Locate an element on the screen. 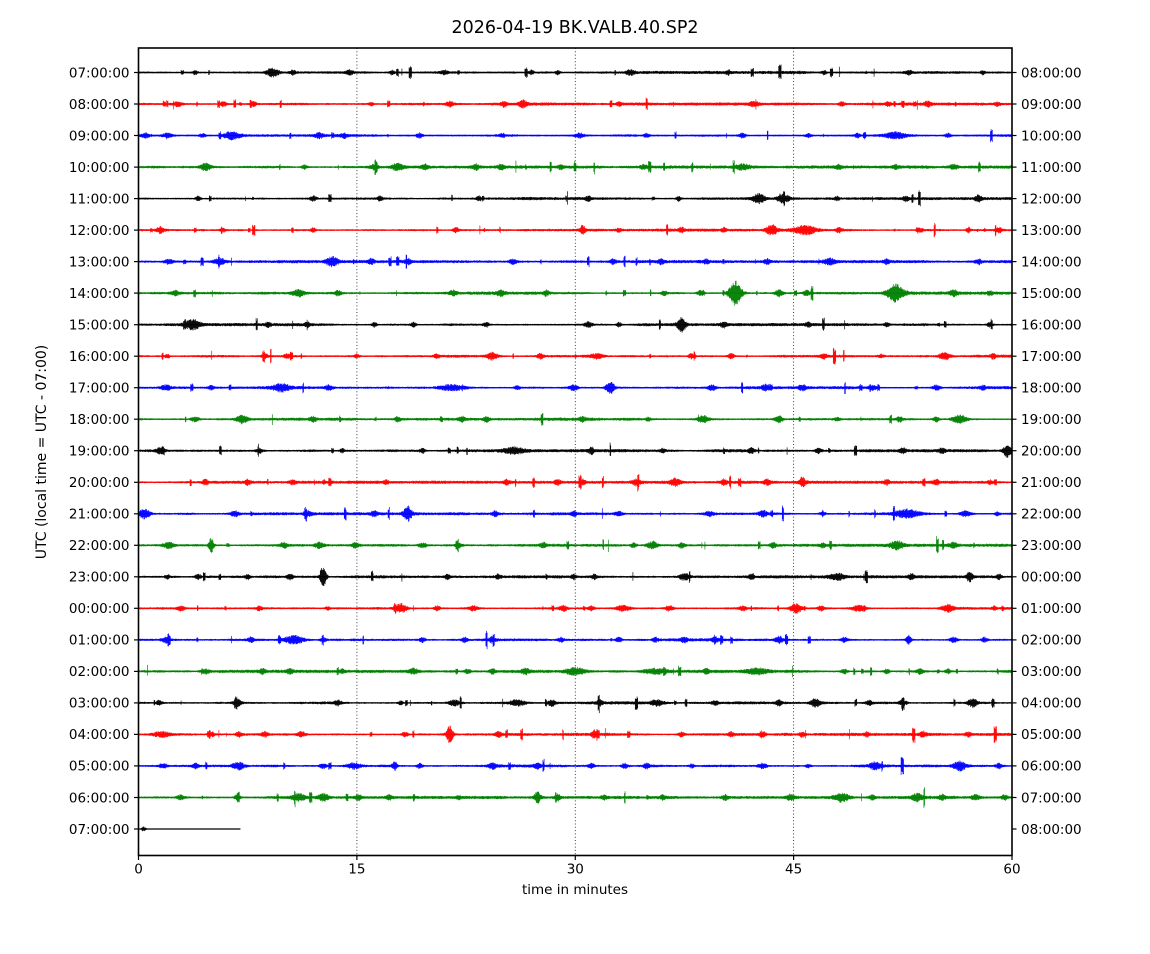  trace-21:00:00 is located at coordinates (575, 513).